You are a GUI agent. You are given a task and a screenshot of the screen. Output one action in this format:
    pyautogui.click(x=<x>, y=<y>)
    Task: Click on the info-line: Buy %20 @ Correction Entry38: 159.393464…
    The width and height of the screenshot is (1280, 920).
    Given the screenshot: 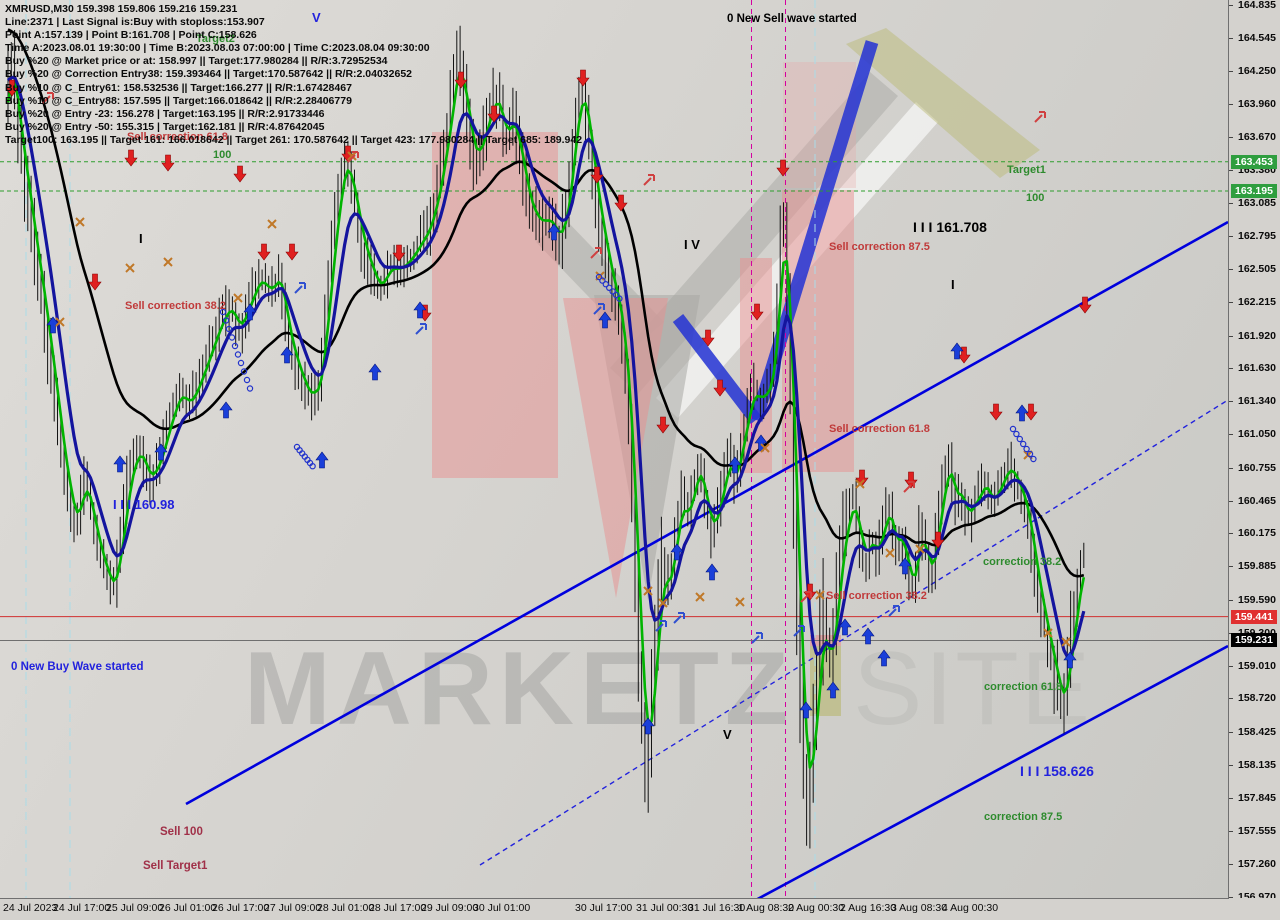 What is the action you would take?
    pyautogui.click(x=209, y=74)
    